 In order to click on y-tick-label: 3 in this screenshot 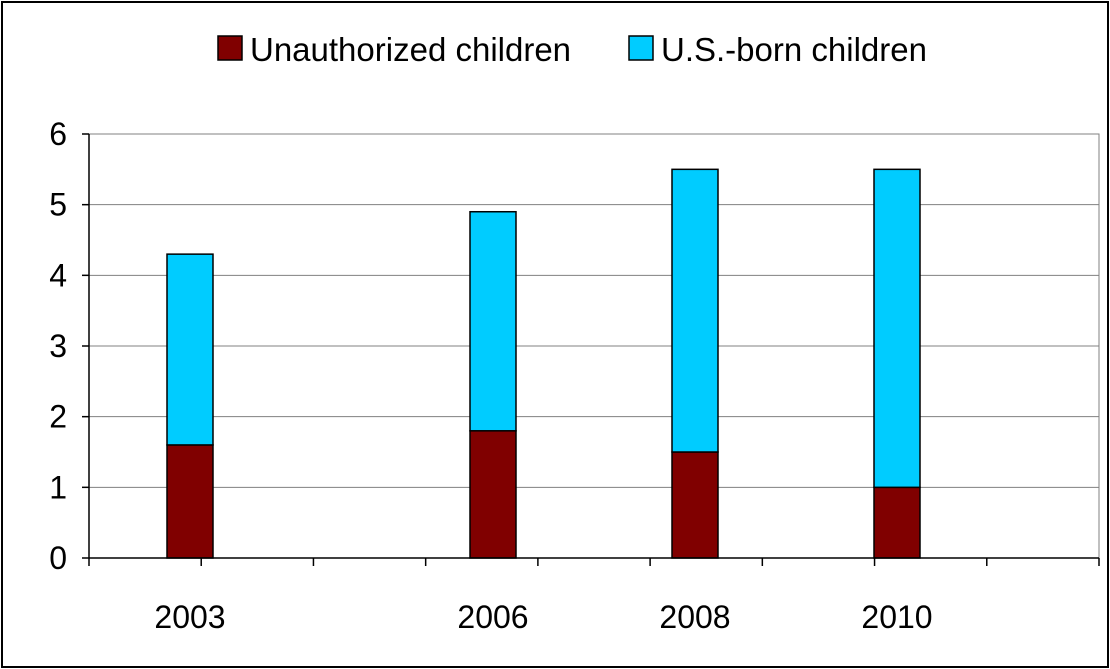, I will do `click(58, 346)`.